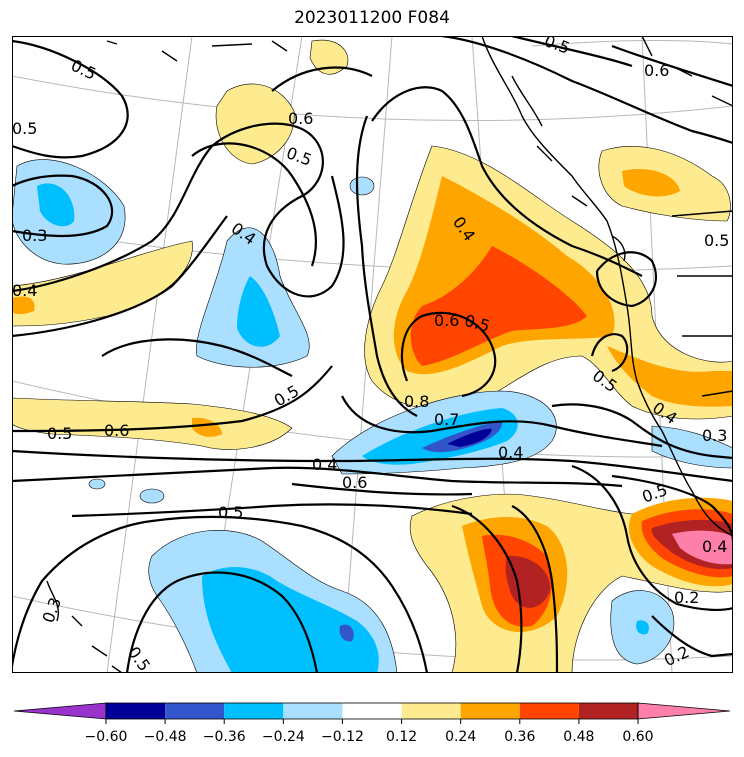 The width and height of the screenshot is (744, 757). I want to click on colorbar-tick-label: 0.24, so click(460, 737).